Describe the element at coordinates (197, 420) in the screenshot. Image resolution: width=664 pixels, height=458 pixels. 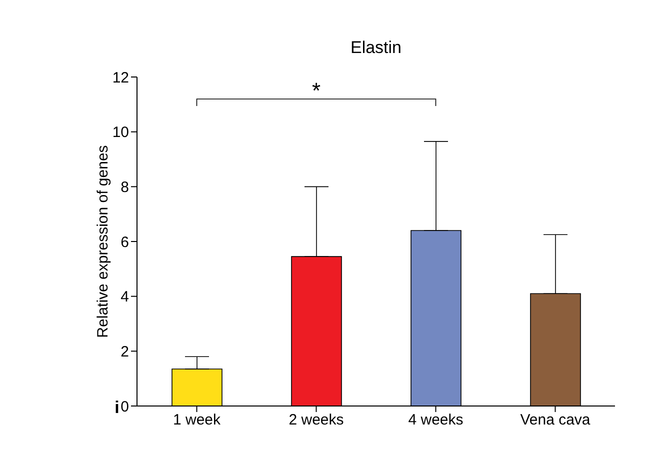
I see `x-tick-label: 1 week` at that location.